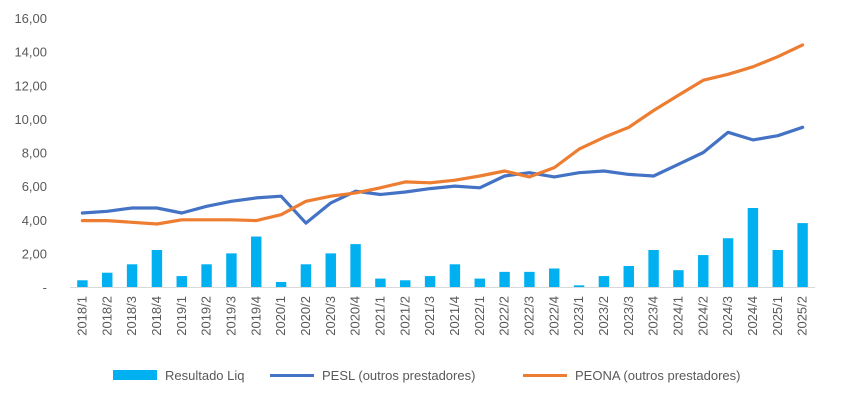 The image size is (850, 408). I want to click on x-tick-label: 2023/4, so click(653, 316).